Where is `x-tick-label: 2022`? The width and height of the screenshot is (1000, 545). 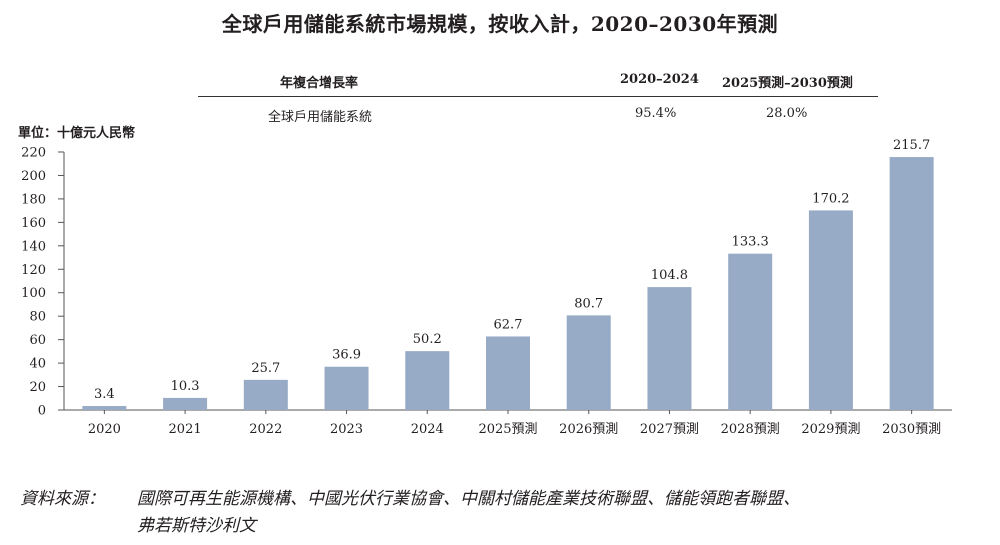
x-tick-label: 2022 is located at coordinates (265, 429).